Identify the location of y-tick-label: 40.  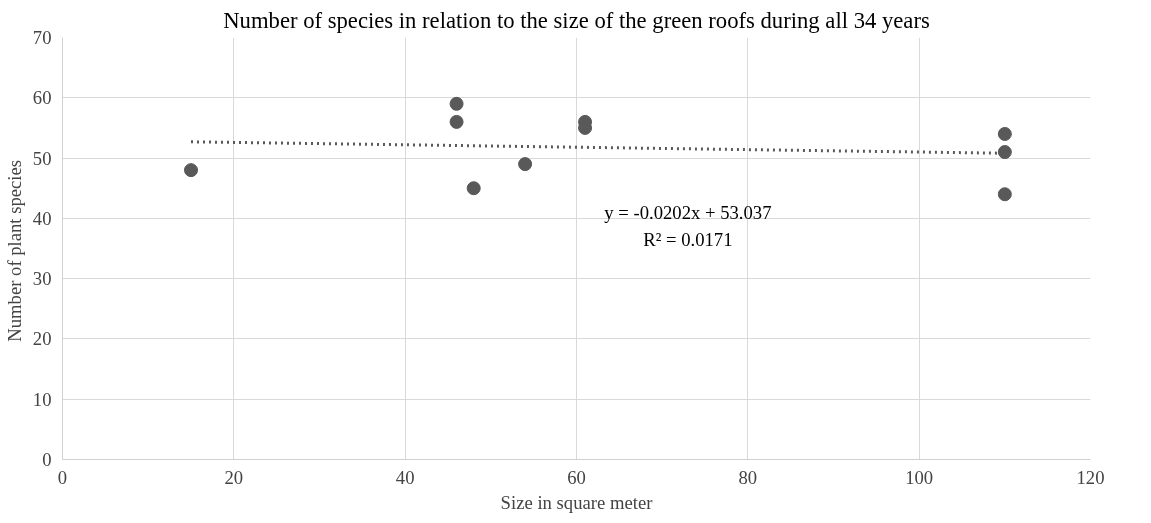
(42, 218).